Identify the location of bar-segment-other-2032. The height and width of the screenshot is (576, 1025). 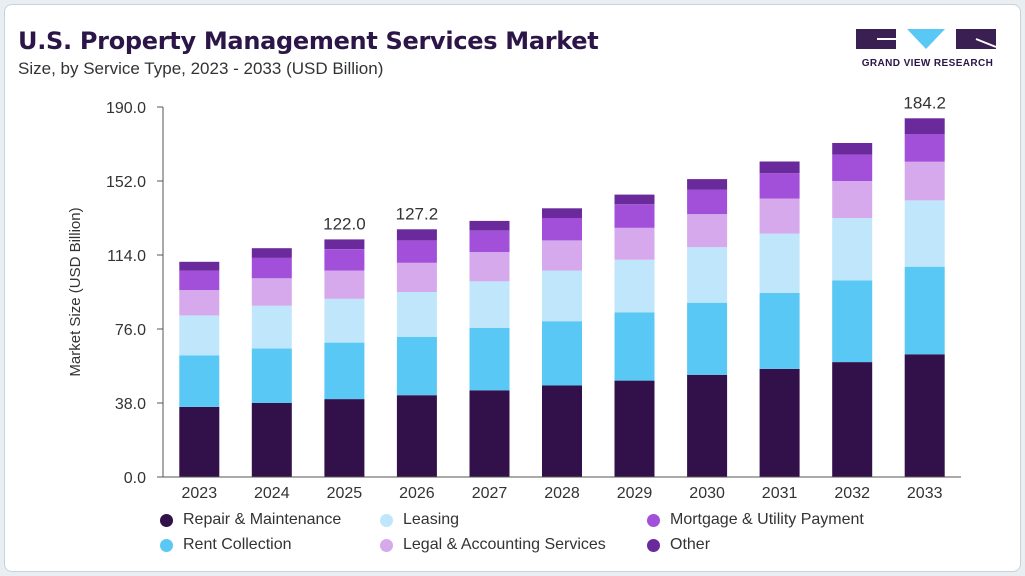
(852, 149).